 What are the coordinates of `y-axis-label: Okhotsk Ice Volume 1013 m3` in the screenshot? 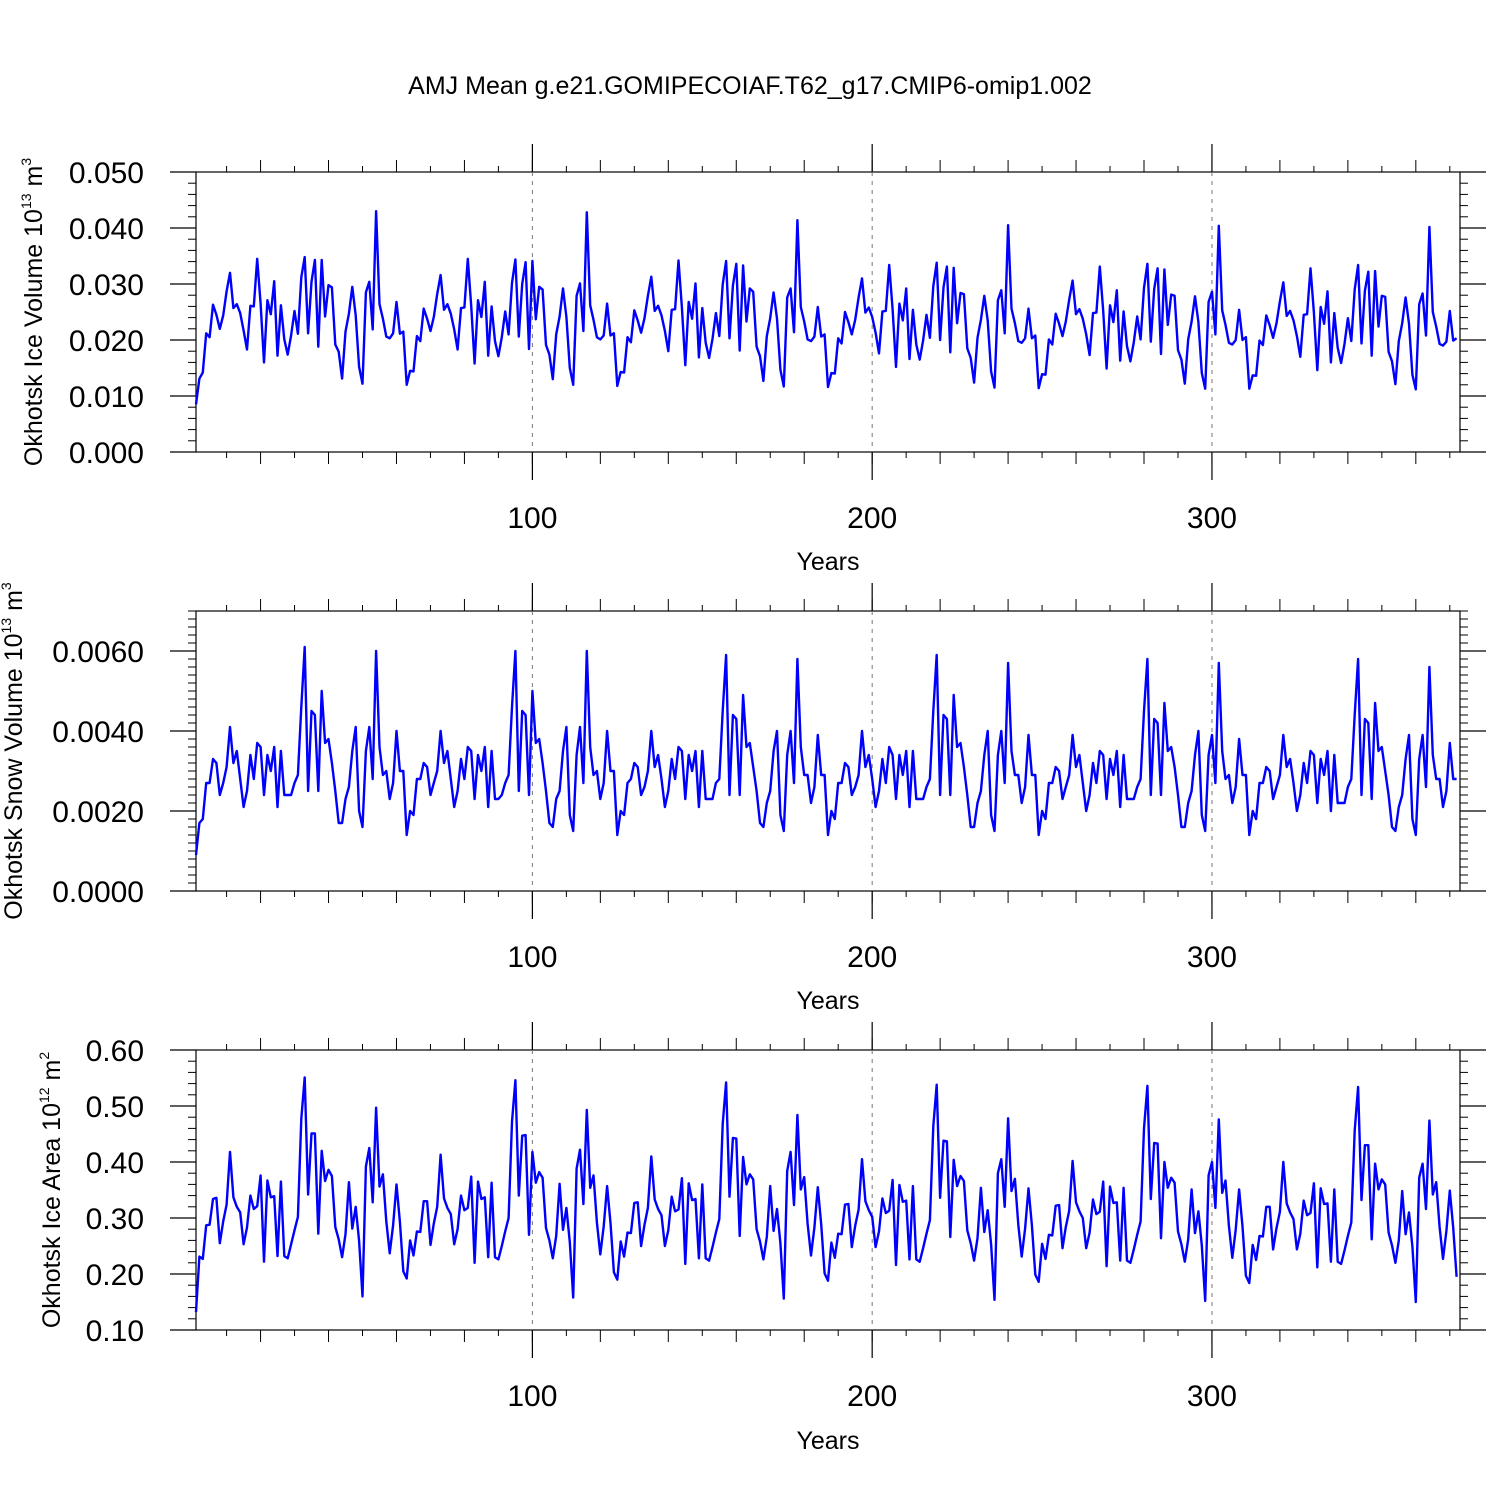 It's located at (33, 312).